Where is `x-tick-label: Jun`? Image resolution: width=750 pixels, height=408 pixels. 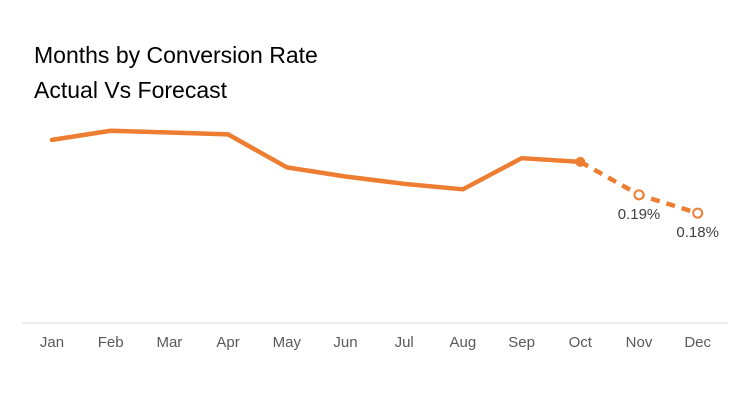 x-tick-label: Jun is located at coordinates (345, 342).